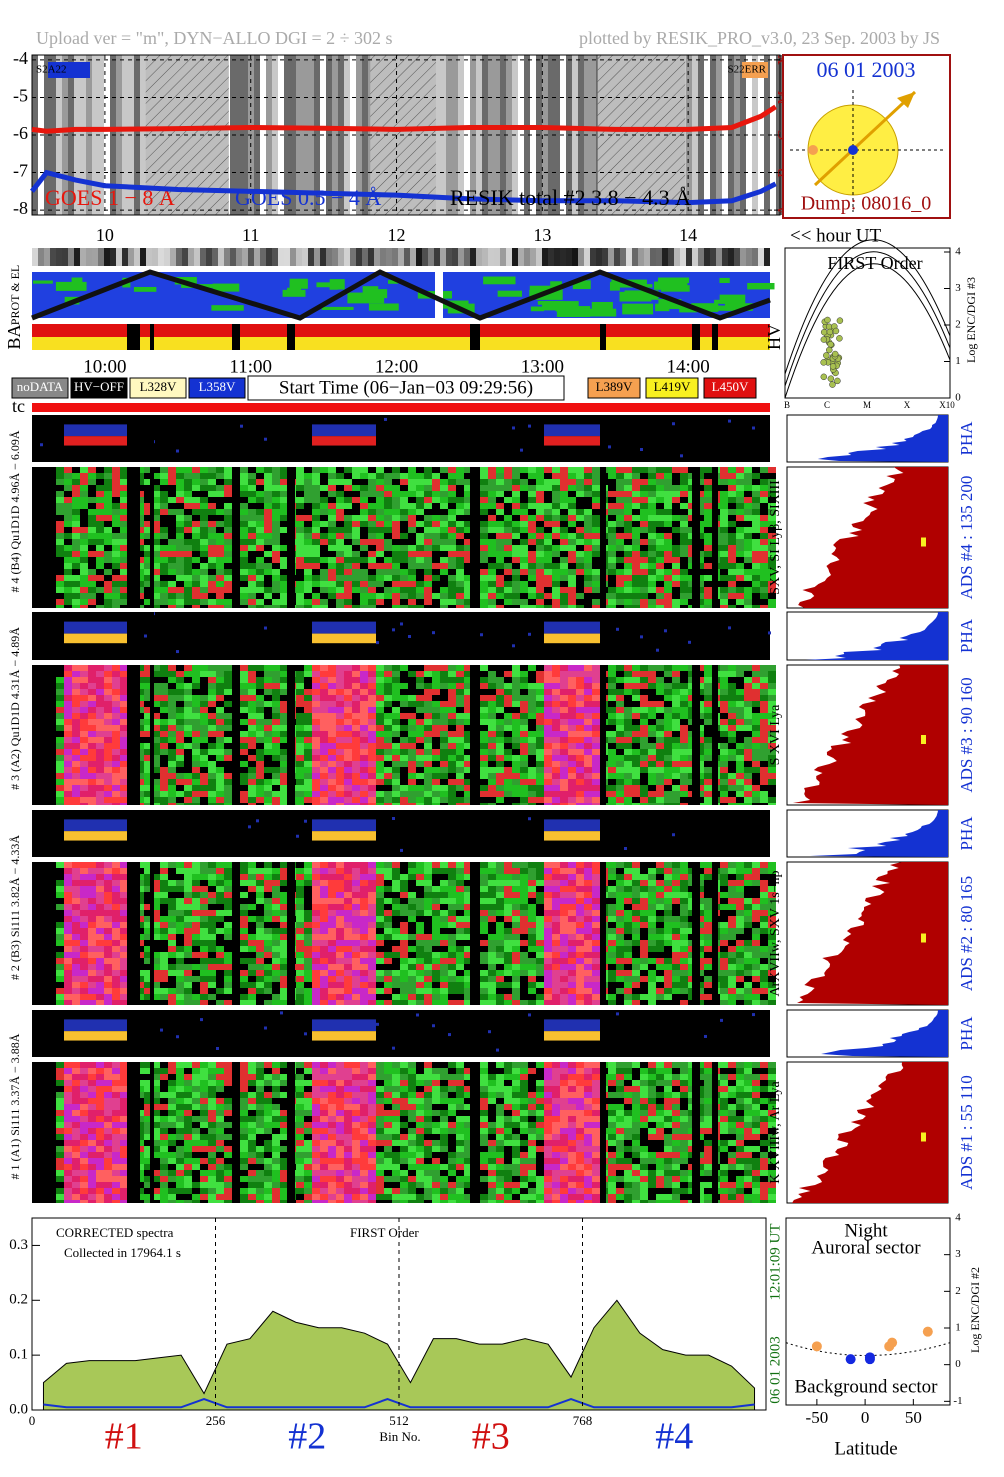  What do you see at coordinates (743, 135) in the screenshot?
I see `background-stripe` at bounding box center [743, 135].